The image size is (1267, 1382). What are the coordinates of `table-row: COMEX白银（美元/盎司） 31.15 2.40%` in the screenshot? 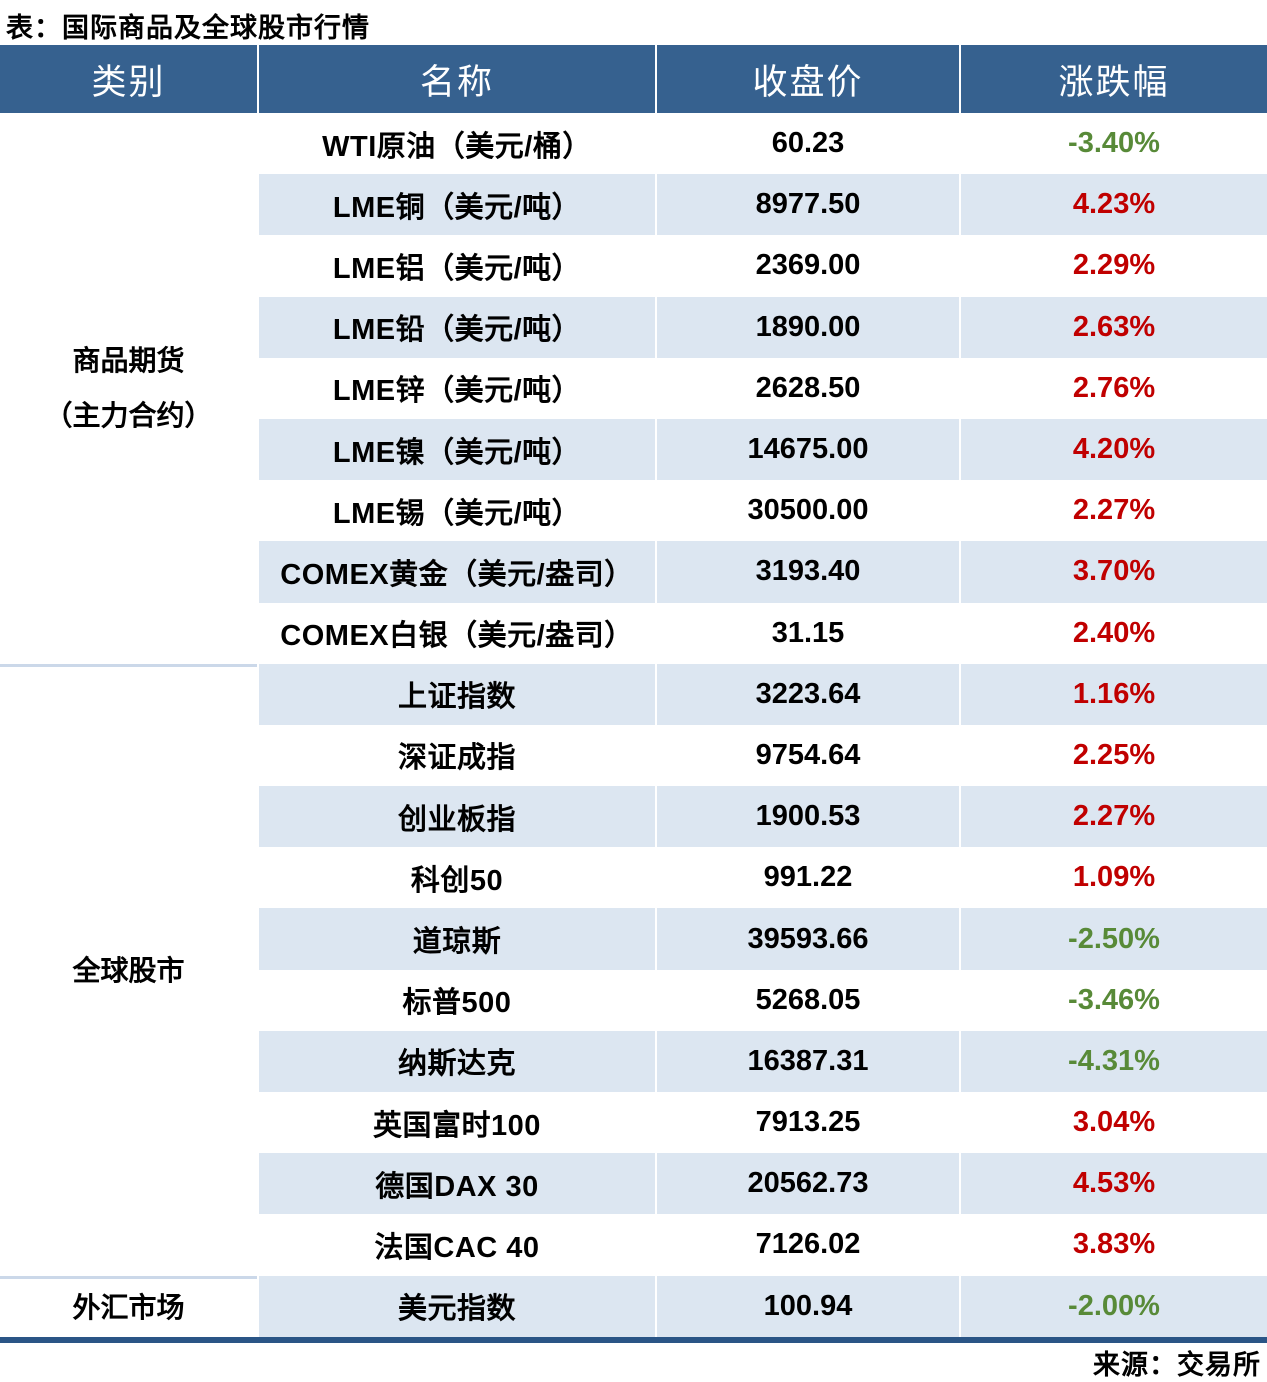 It's located at (762, 633).